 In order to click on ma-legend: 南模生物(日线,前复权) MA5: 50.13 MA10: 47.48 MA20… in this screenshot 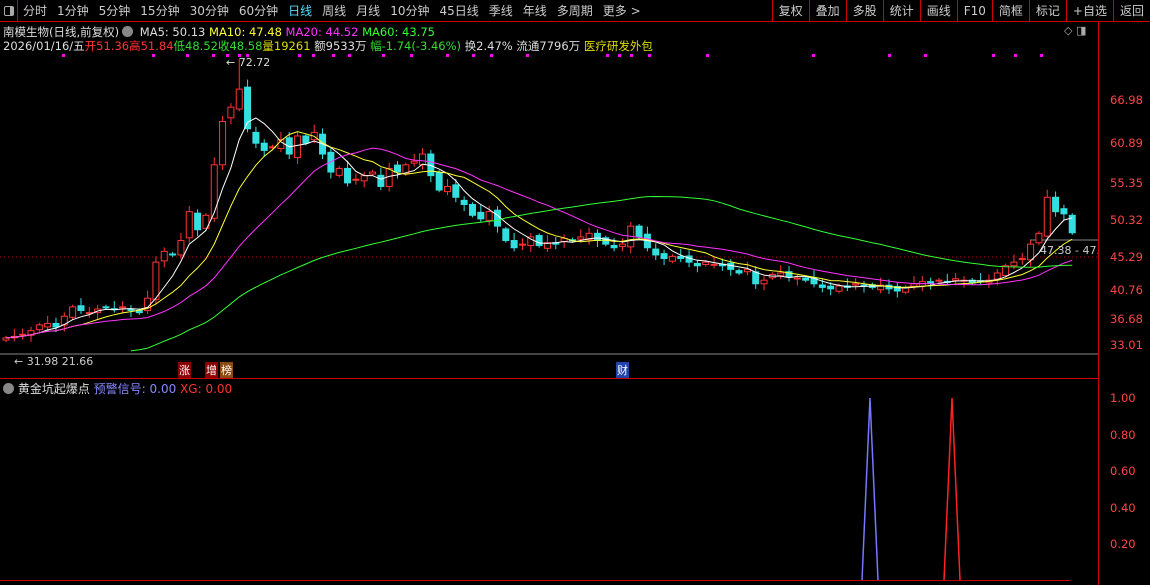, I will do `click(219, 32)`.